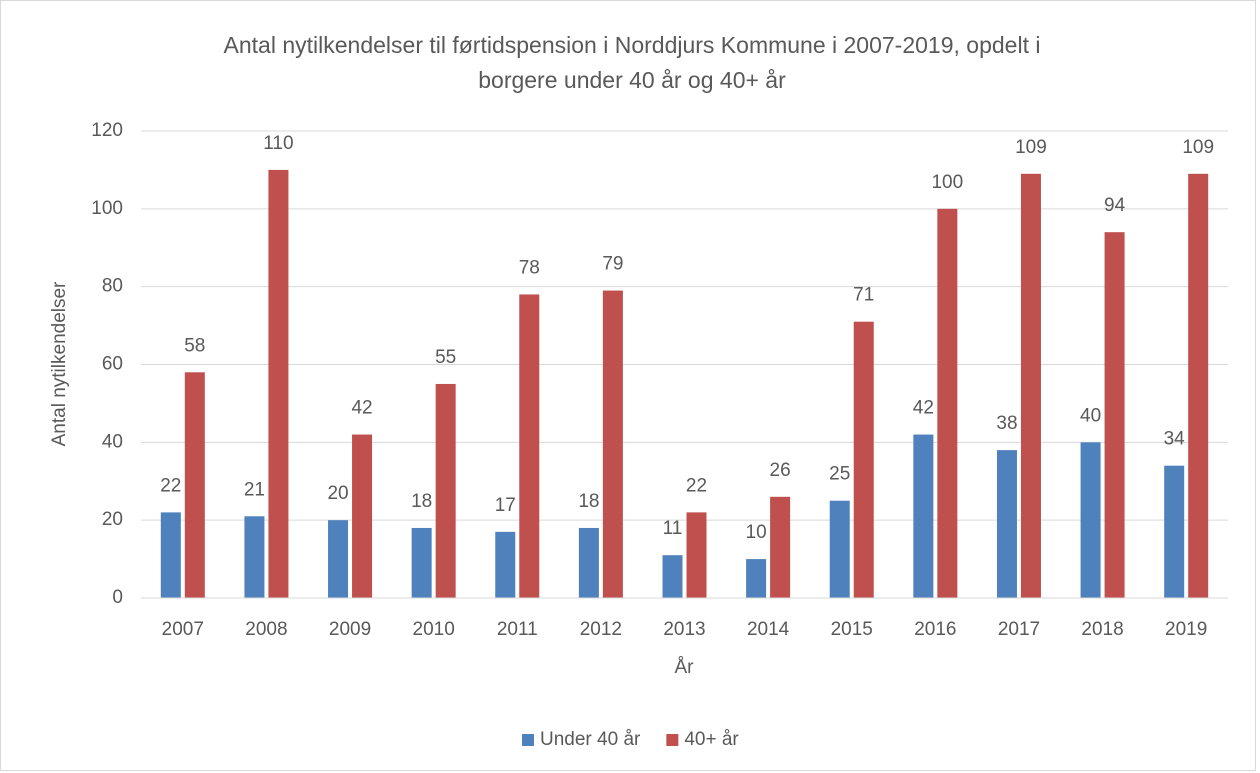  Describe the element at coordinates (780, 470) in the screenshot. I see `data-label: 26` at that location.